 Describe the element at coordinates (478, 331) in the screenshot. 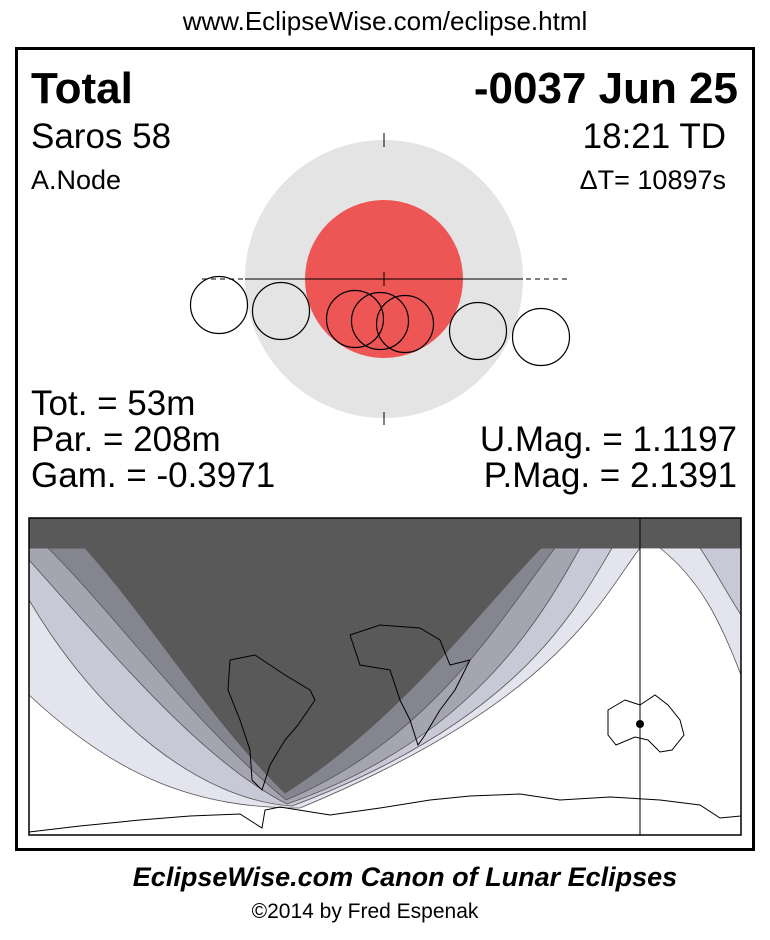

I see `moon-u4` at that location.